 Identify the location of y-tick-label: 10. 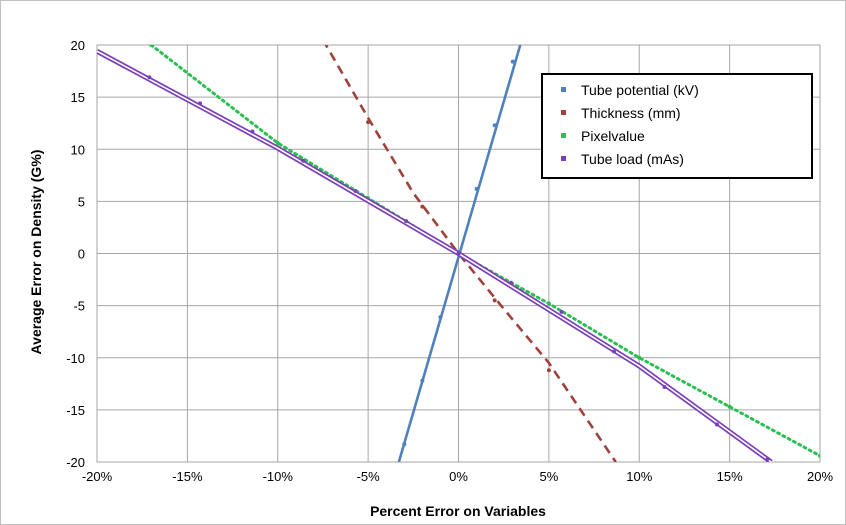
(78, 149).